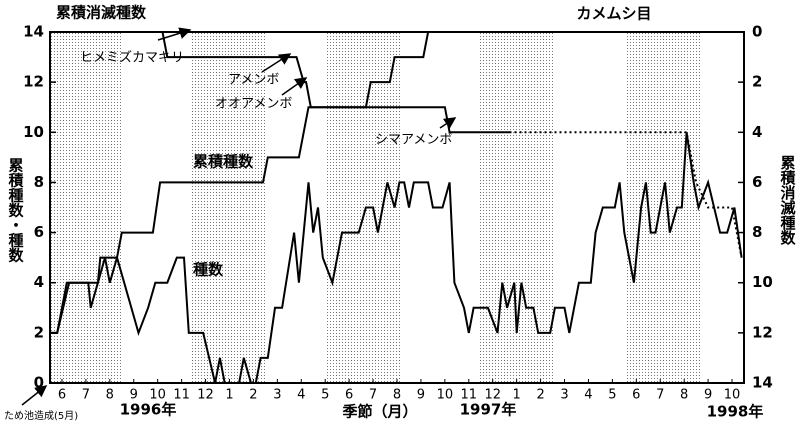 The width and height of the screenshot is (800, 441). I want to click on y2-tick-label: 0, so click(757, 32).